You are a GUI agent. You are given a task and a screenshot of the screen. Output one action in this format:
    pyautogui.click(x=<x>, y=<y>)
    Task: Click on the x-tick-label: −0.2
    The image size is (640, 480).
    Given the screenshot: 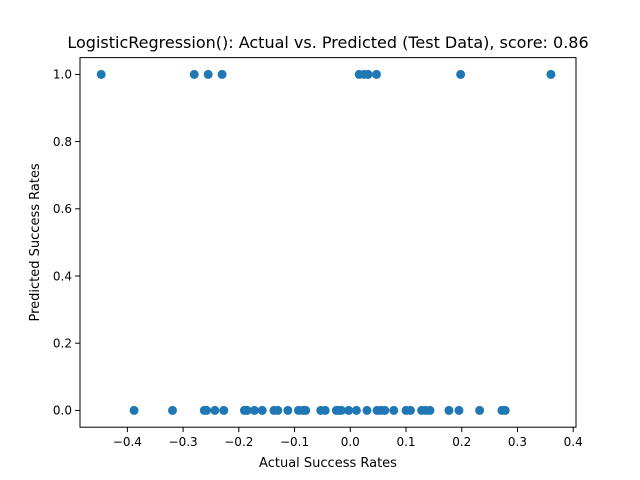 What is the action you would take?
    pyautogui.click(x=238, y=442)
    